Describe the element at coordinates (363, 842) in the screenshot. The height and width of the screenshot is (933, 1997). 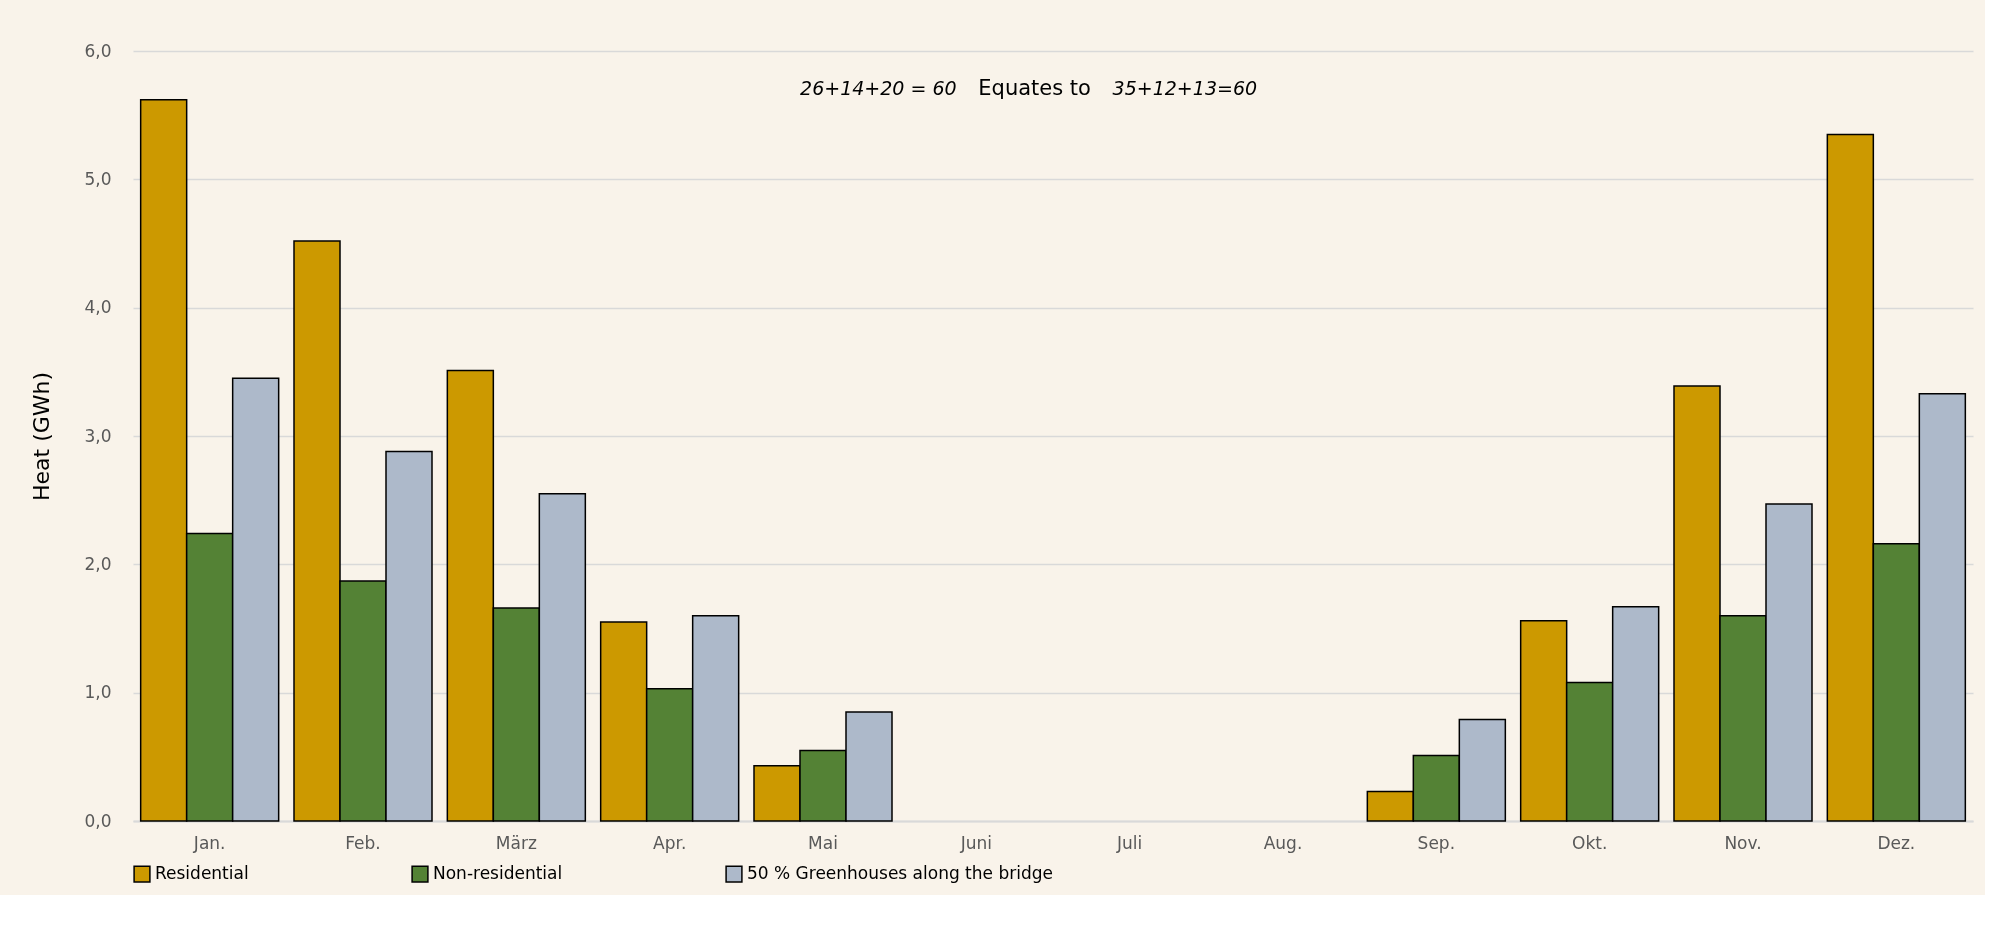
I see `x-tick-label: Feb.` at that location.